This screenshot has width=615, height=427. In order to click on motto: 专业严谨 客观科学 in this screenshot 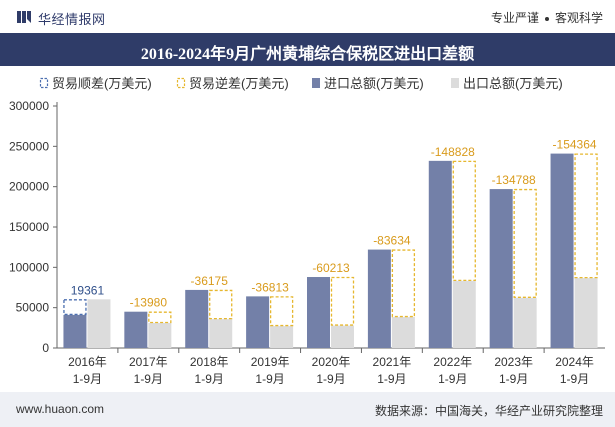, I will do `click(547, 17)`.